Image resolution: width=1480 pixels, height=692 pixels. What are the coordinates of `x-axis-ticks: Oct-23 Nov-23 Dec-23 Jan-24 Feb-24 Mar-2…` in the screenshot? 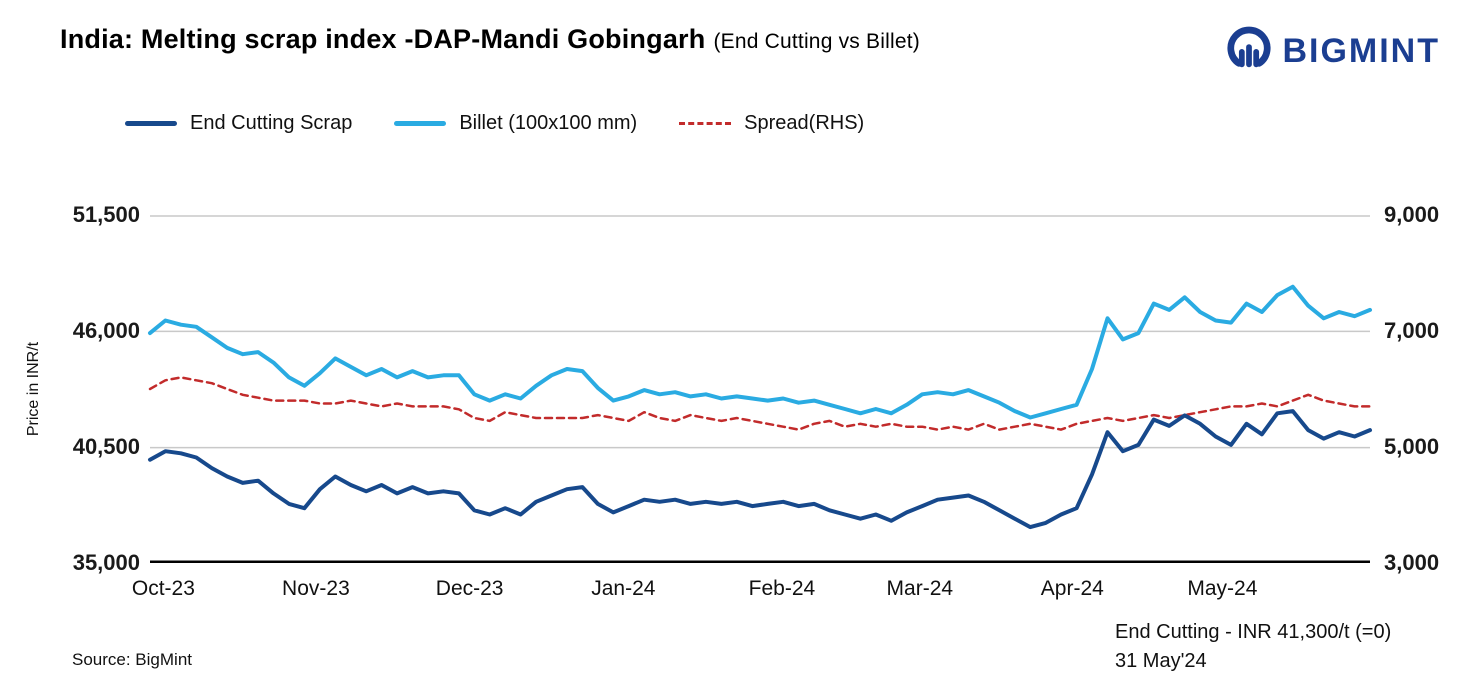 It's located at (751, 592).